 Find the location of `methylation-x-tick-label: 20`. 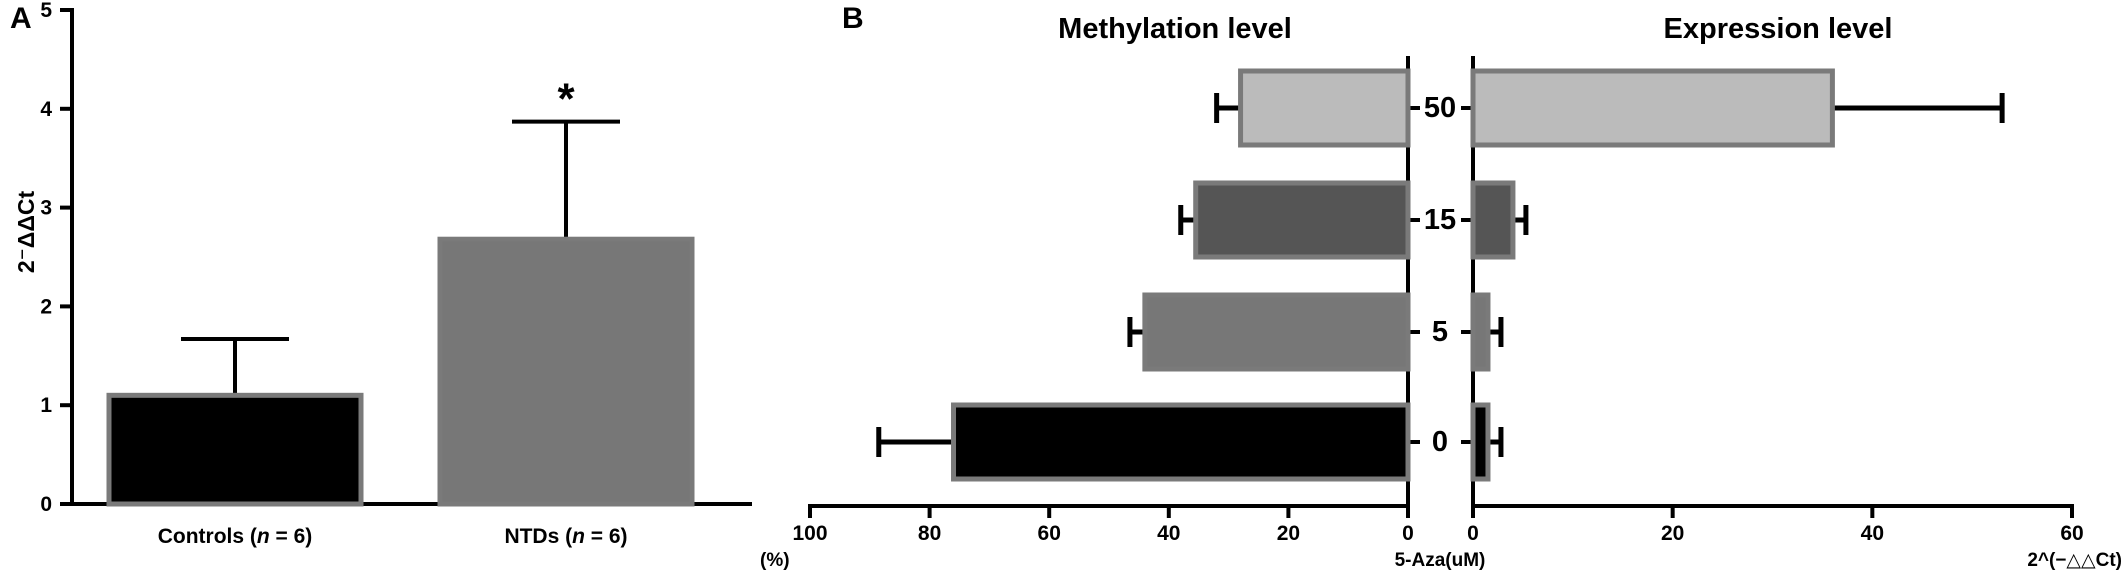

methylation-x-tick-label: 20 is located at coordinates (1288, 533).